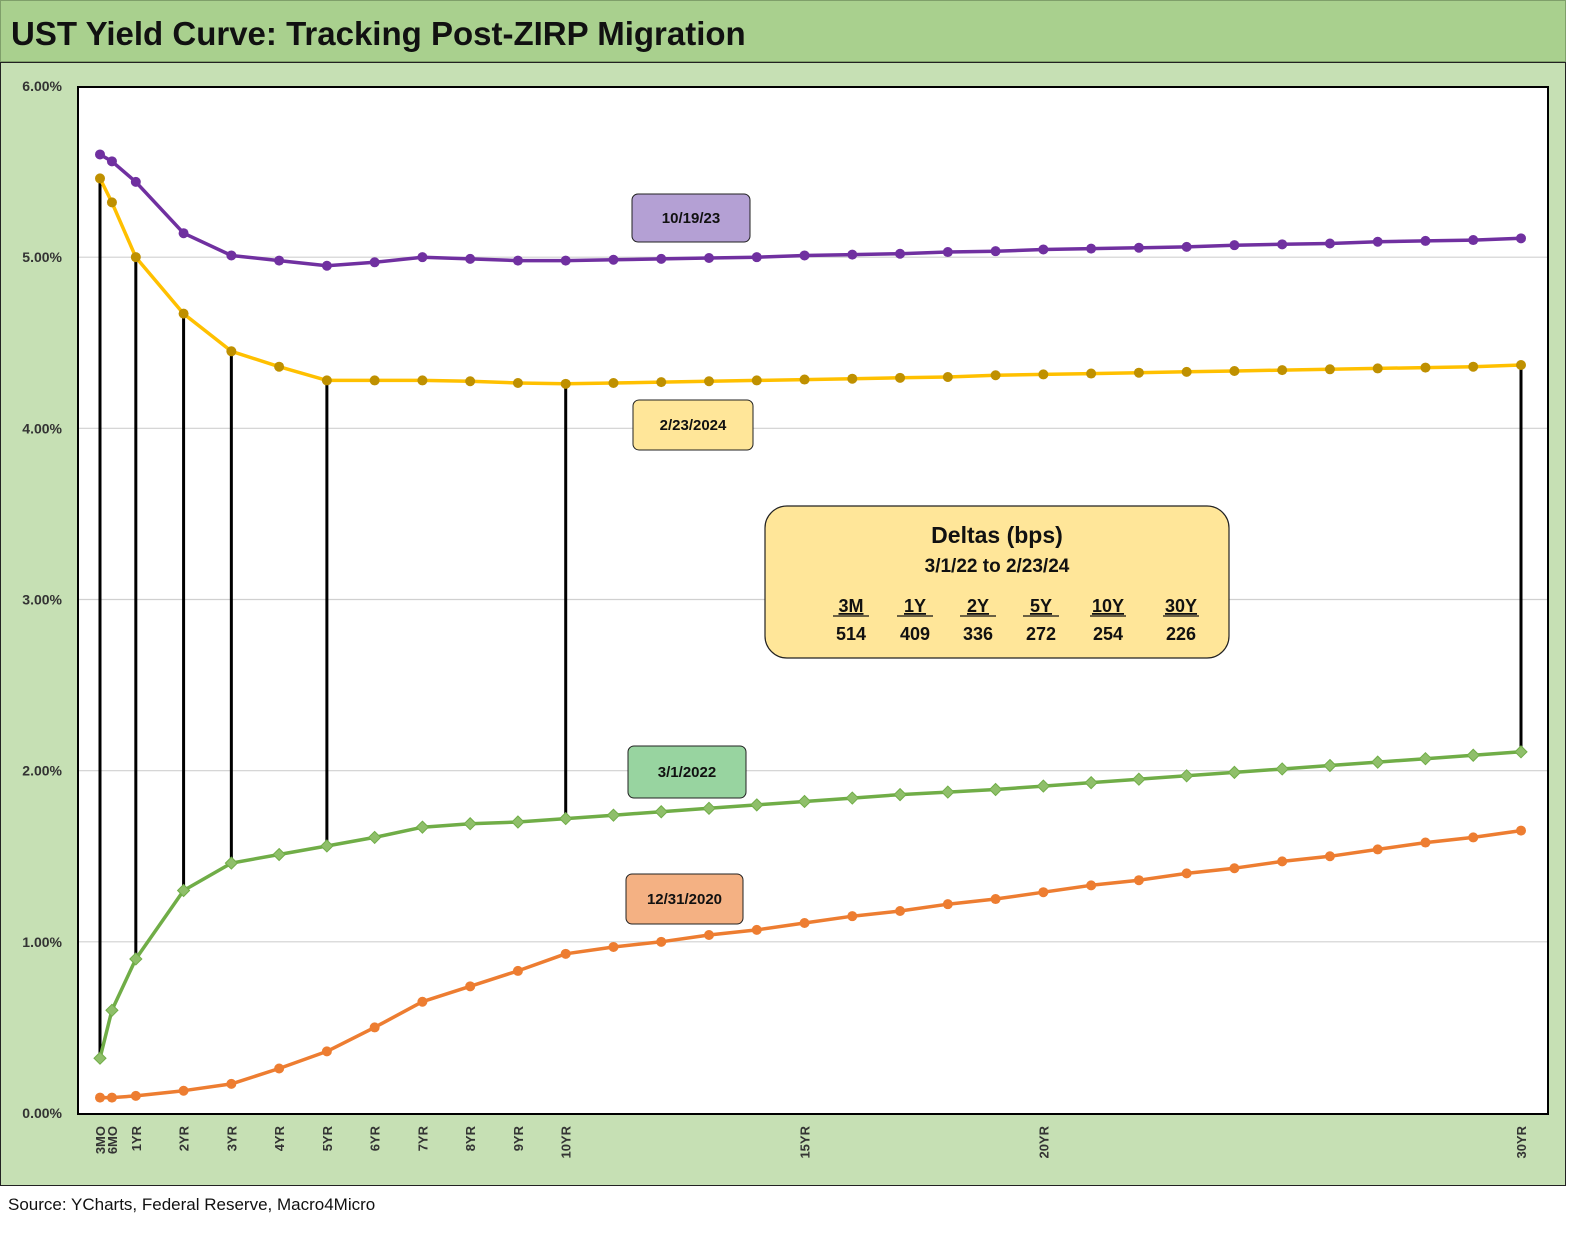 This screenshot has width=1574, height=1234. I want to click on y-axis-ticks: 0.00% 1.00% 2.00% 3.00% 4.00% 5.00% 6.00%, so click(42, 599).